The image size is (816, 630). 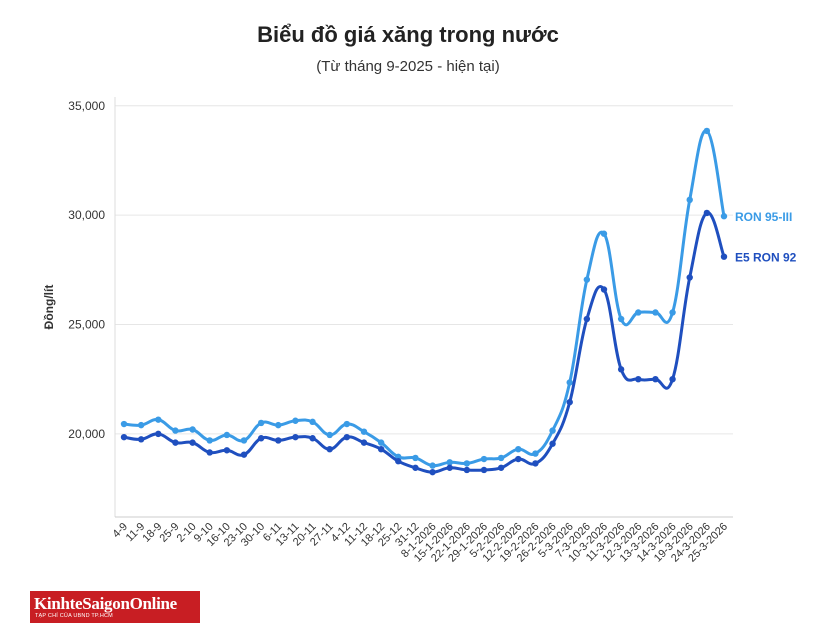 I want to click on y-axis-label: Đồng/lít, so click(x=49, y=307).